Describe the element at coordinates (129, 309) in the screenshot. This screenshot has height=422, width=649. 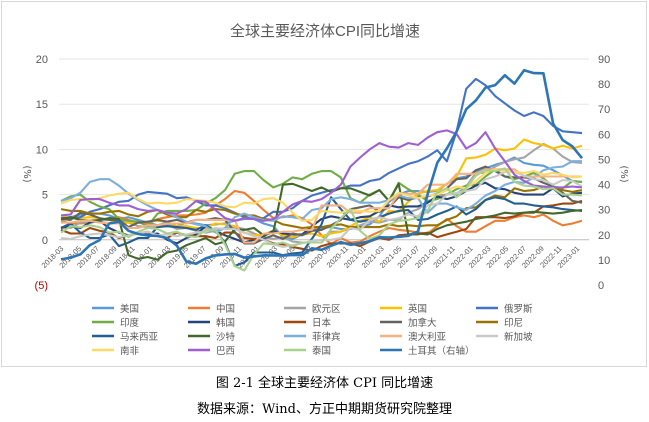
I see `legend-entry: 美国` at that location.